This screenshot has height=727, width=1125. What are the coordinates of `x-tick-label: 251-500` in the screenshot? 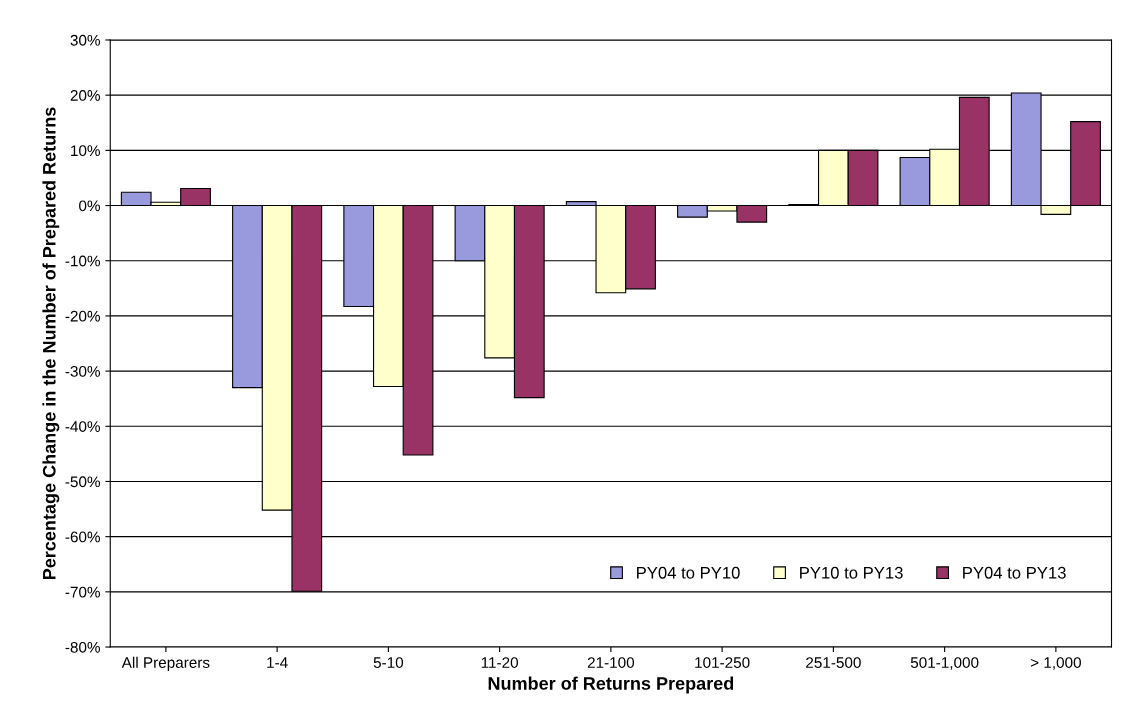 It's located at (833, 662).